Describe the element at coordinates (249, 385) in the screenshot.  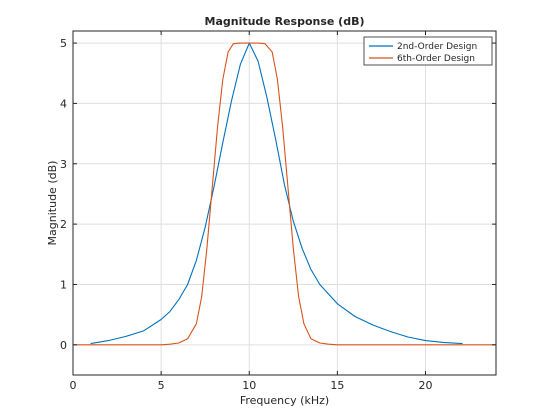
I see `x-tick-label: 10` at that location.